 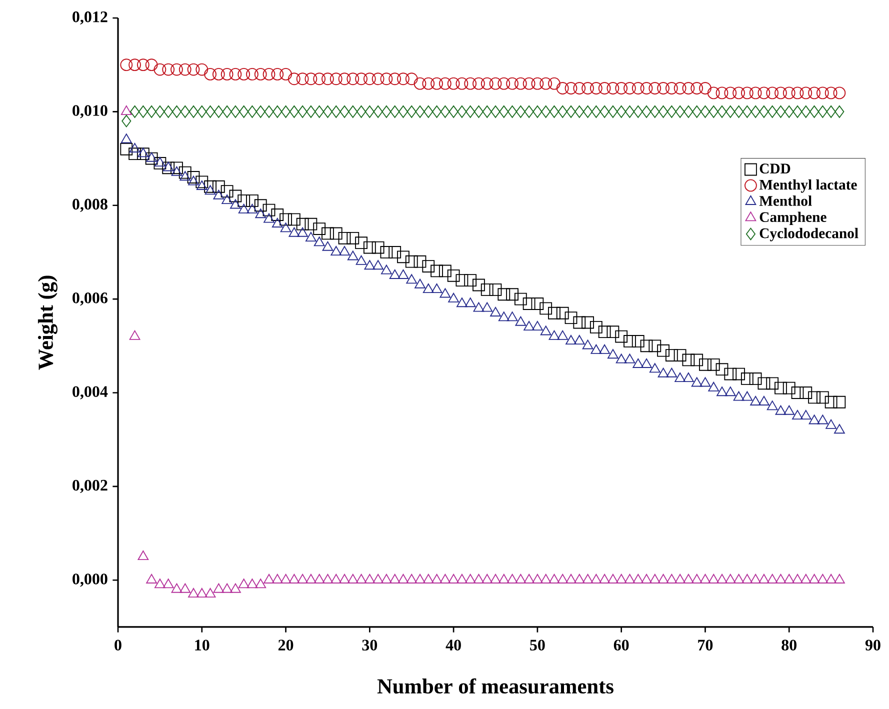 I want to click on y-tick-label: 0,000, so click(x=90, y=580).